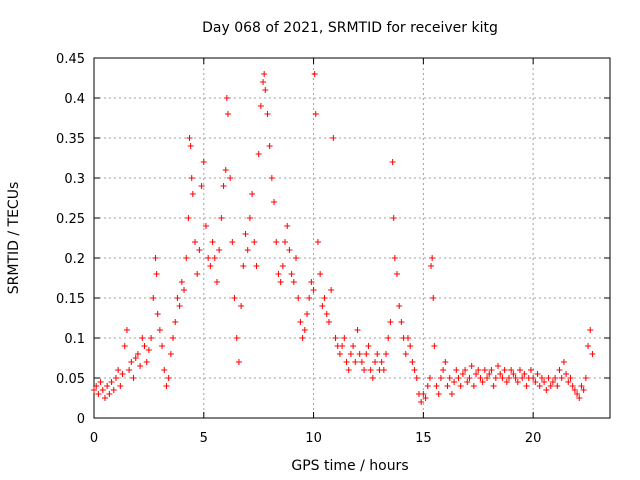 This screenshot has height=480, width=640. What do you see at coordinates (81, 419) in the screenshot?
I see `y-tick-label: 0` at bounding box center [81, 419].